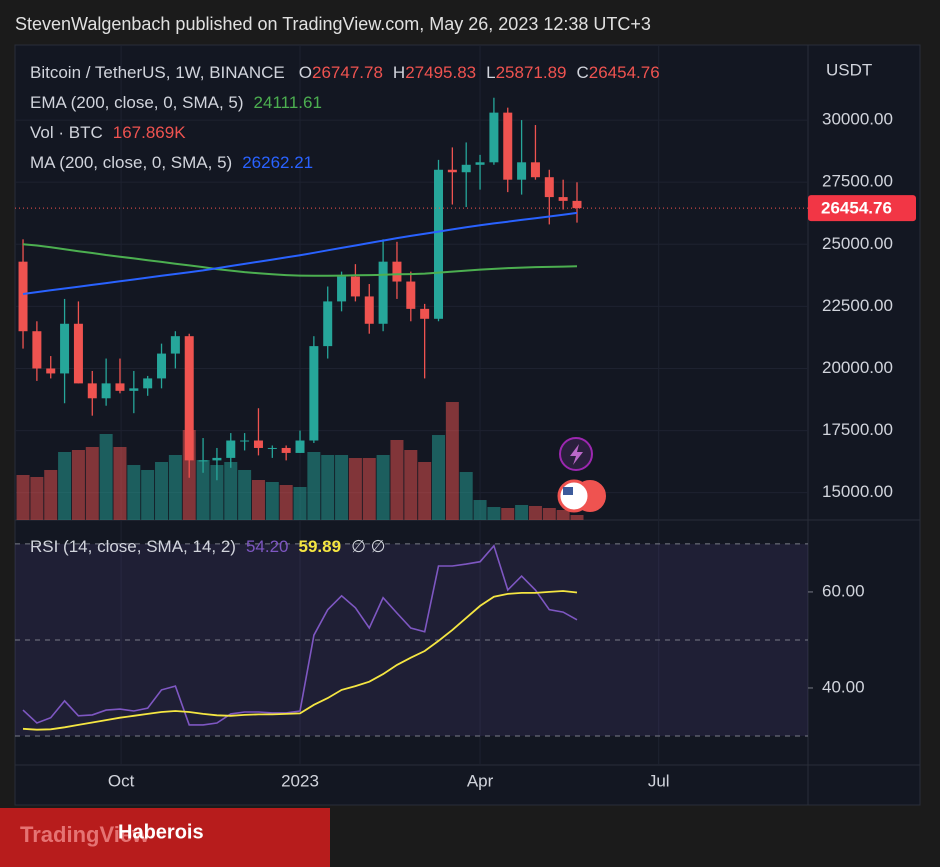 The image size is (940, 867). What do you see at coordinates (857, 119) in the screenshot?
I see `y-tick-label: 30000.00` at bounding box center [857, 119].